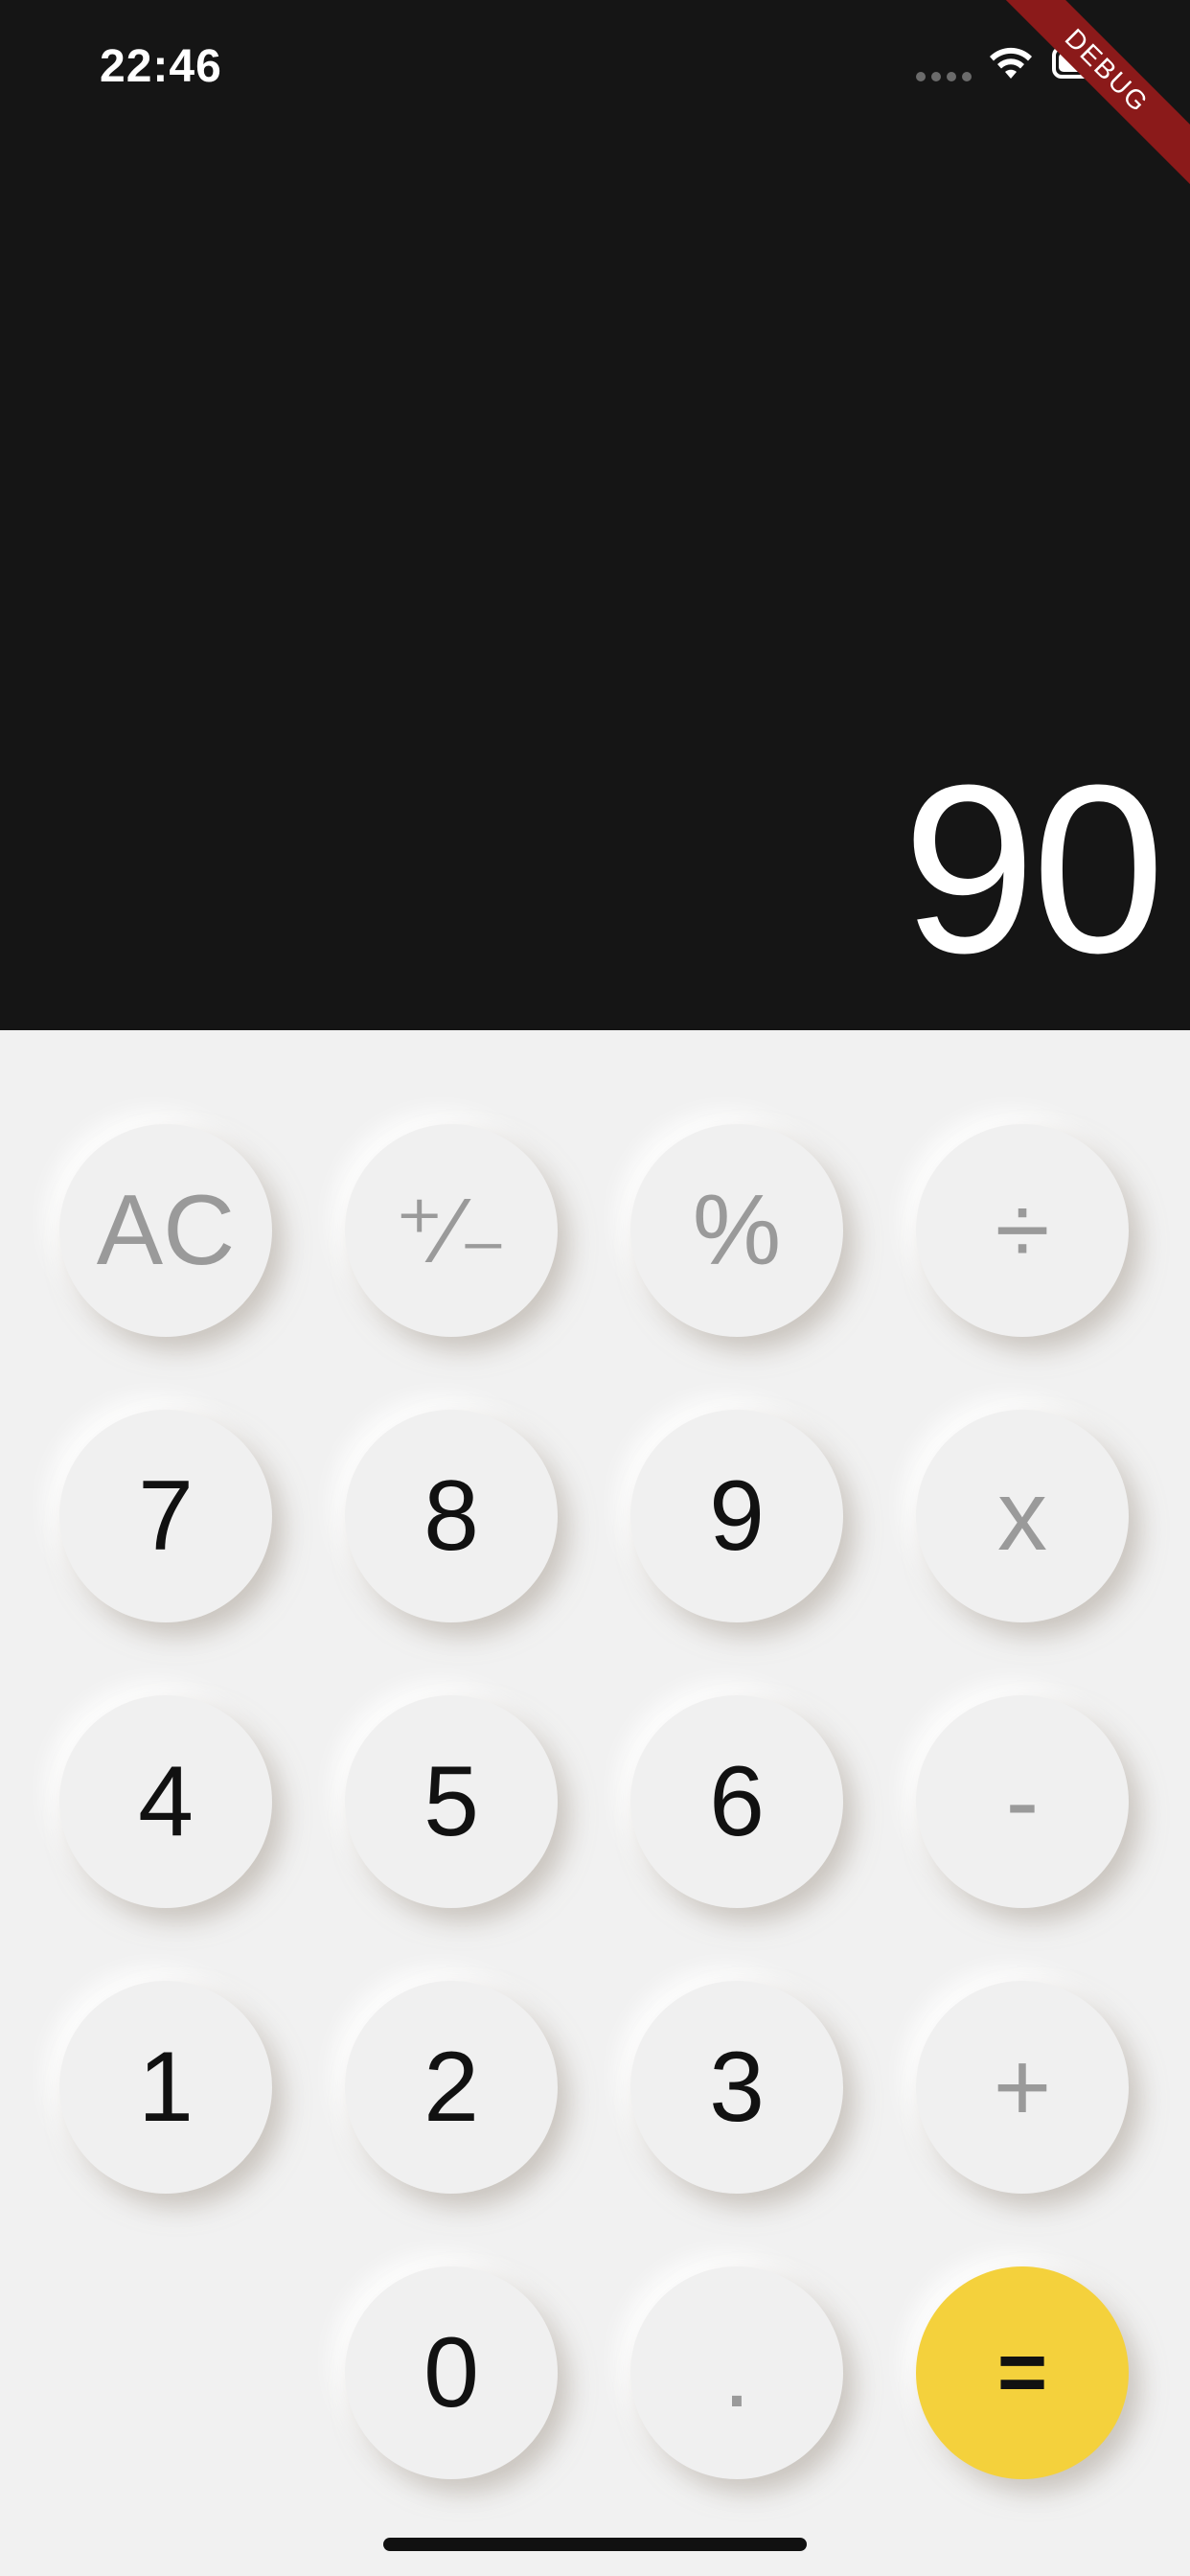 The height and width of the screenshot is (2576, 1190). I want to click on digit-9-button: 9, so click(736, 1516).